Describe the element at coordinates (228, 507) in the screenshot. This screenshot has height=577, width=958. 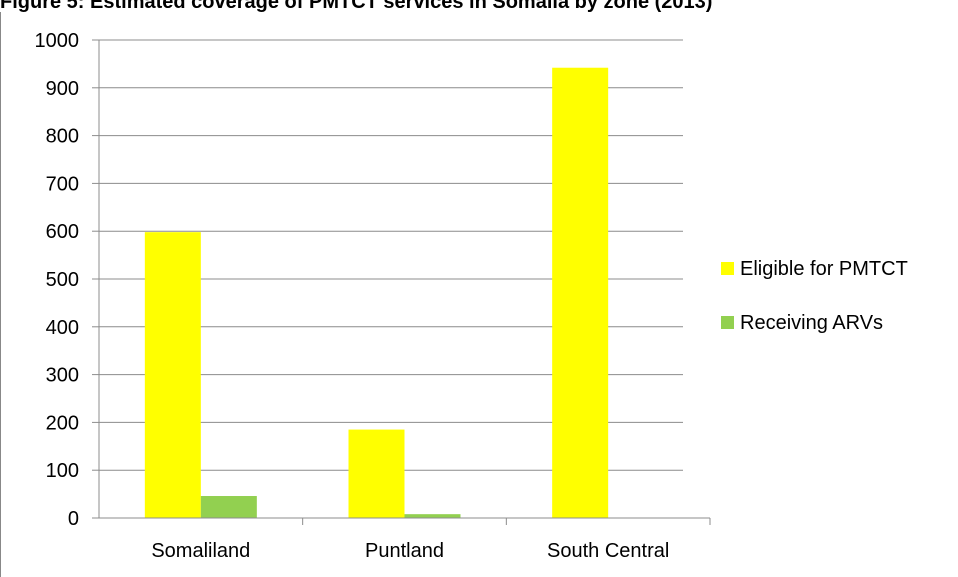
I see `bar-receiving-arvs-somaliland` at that location.